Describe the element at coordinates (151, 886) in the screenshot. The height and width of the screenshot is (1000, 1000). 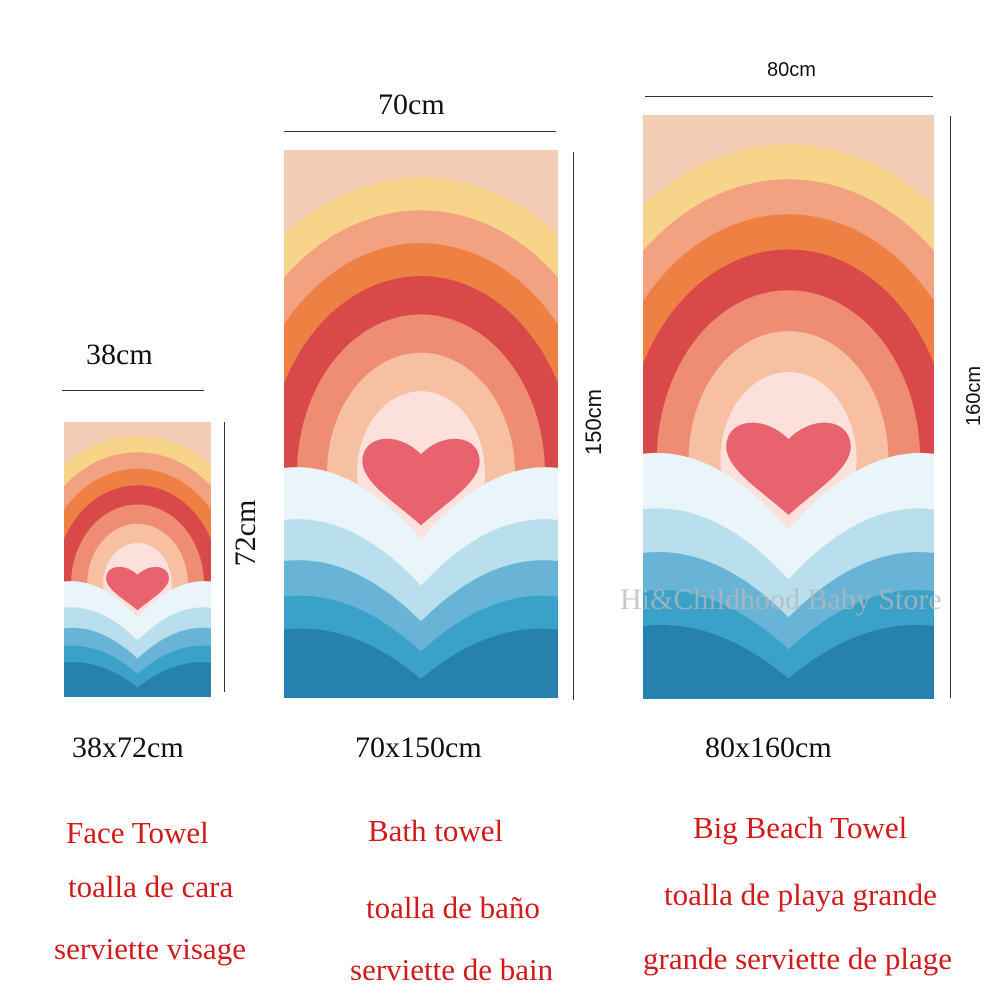
I see `name-es-face-towel: toalla de cara` at that location.